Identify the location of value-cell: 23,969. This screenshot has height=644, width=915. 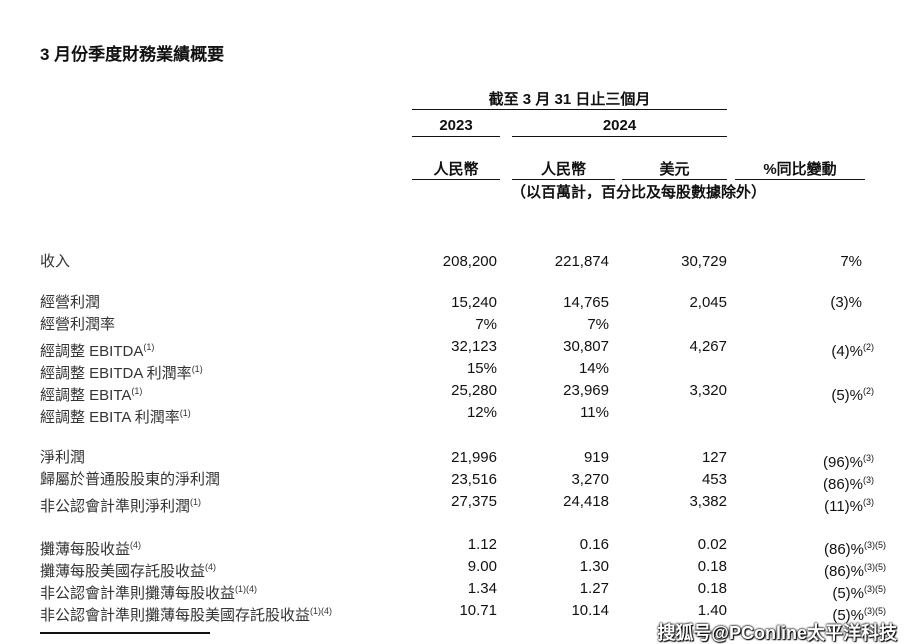
(586, 390).